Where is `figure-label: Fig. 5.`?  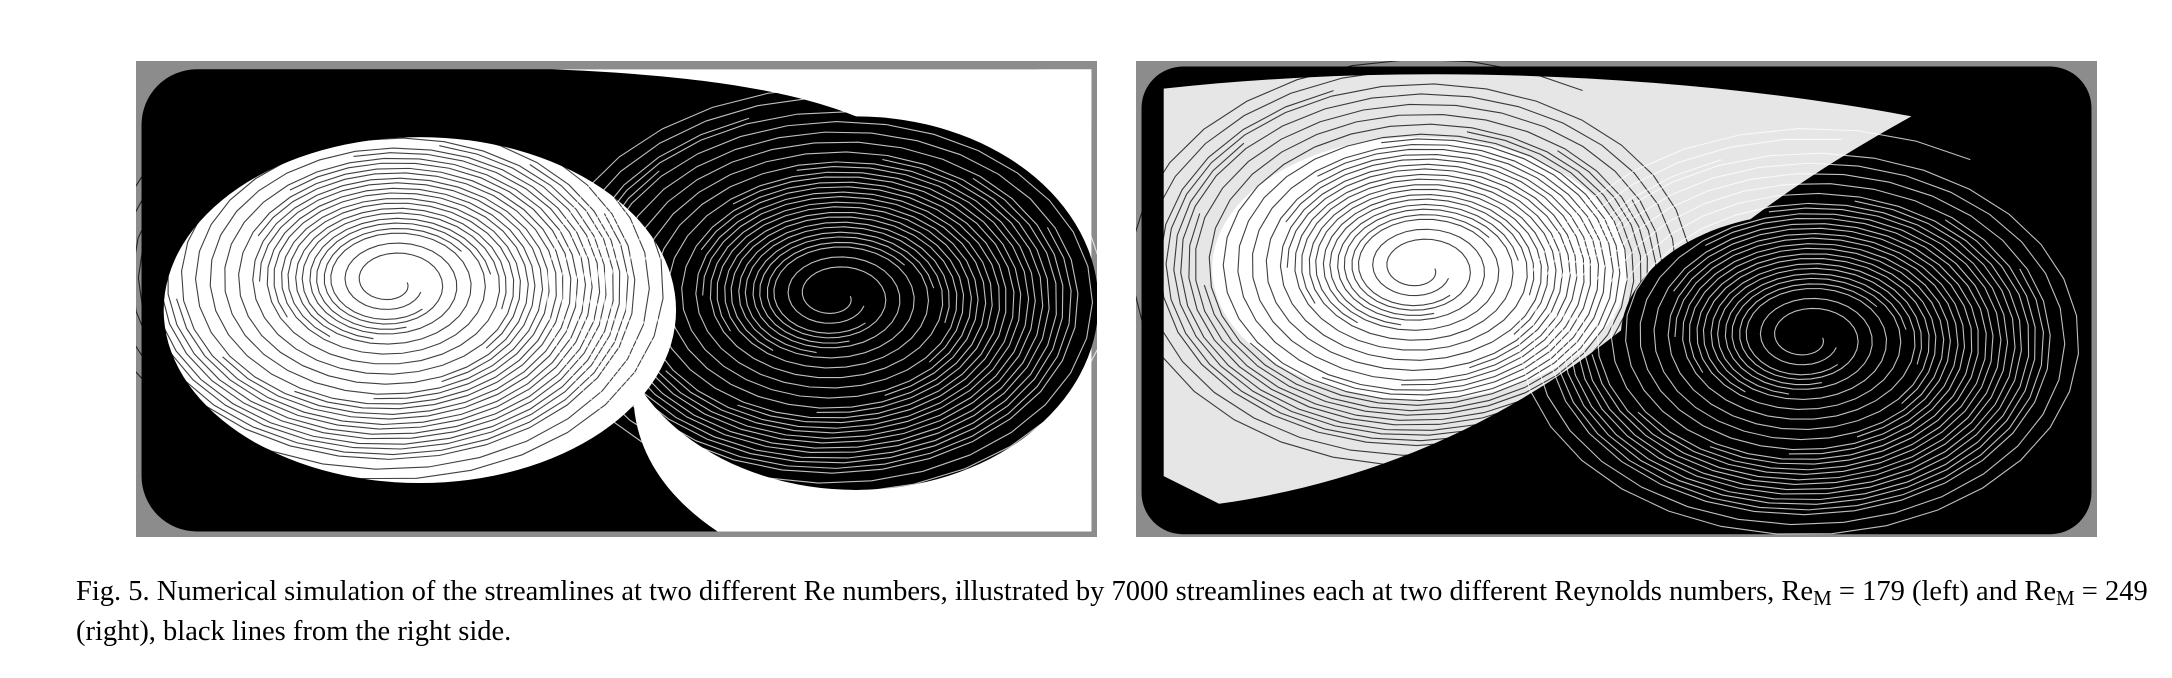
figure-label: Fig. 5. is located at coordinates (113, 591).